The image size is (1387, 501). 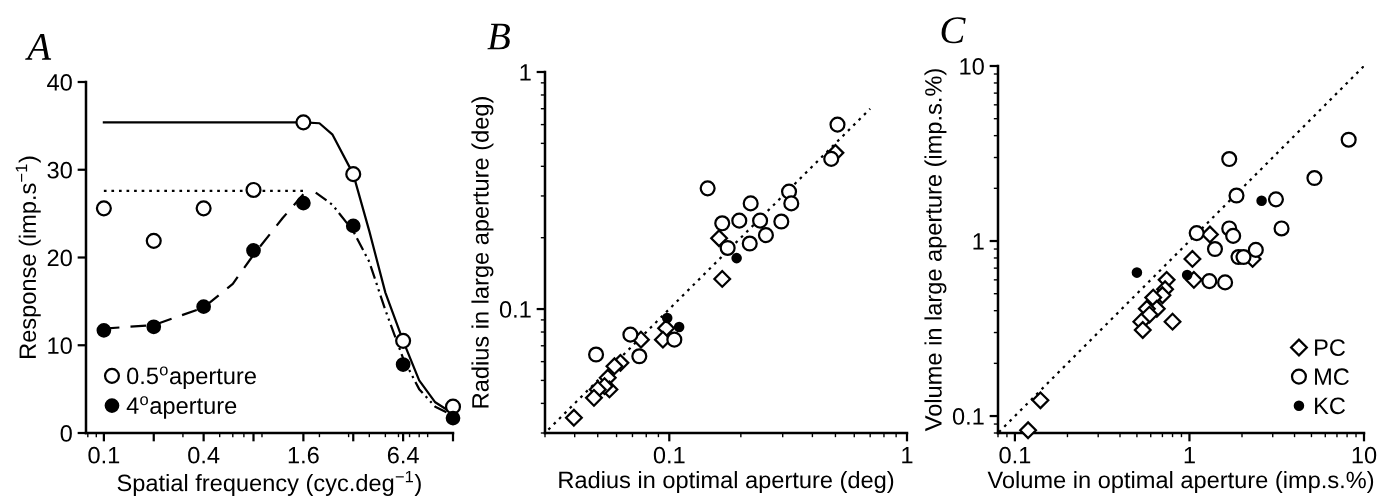 What do you see at coordinates (66, 433) in the screenshot?
I see `y-tick-label: 0` at bounding box center [66, 433].